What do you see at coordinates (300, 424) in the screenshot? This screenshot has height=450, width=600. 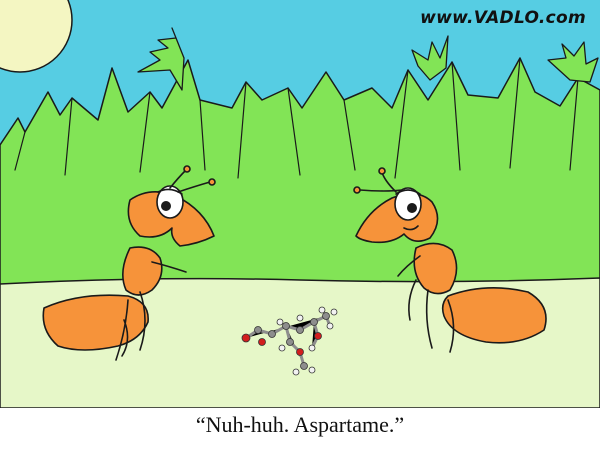 I see `caption-text: “Nuh-huh. Aspartame.”` at bounding box center [300, 424].